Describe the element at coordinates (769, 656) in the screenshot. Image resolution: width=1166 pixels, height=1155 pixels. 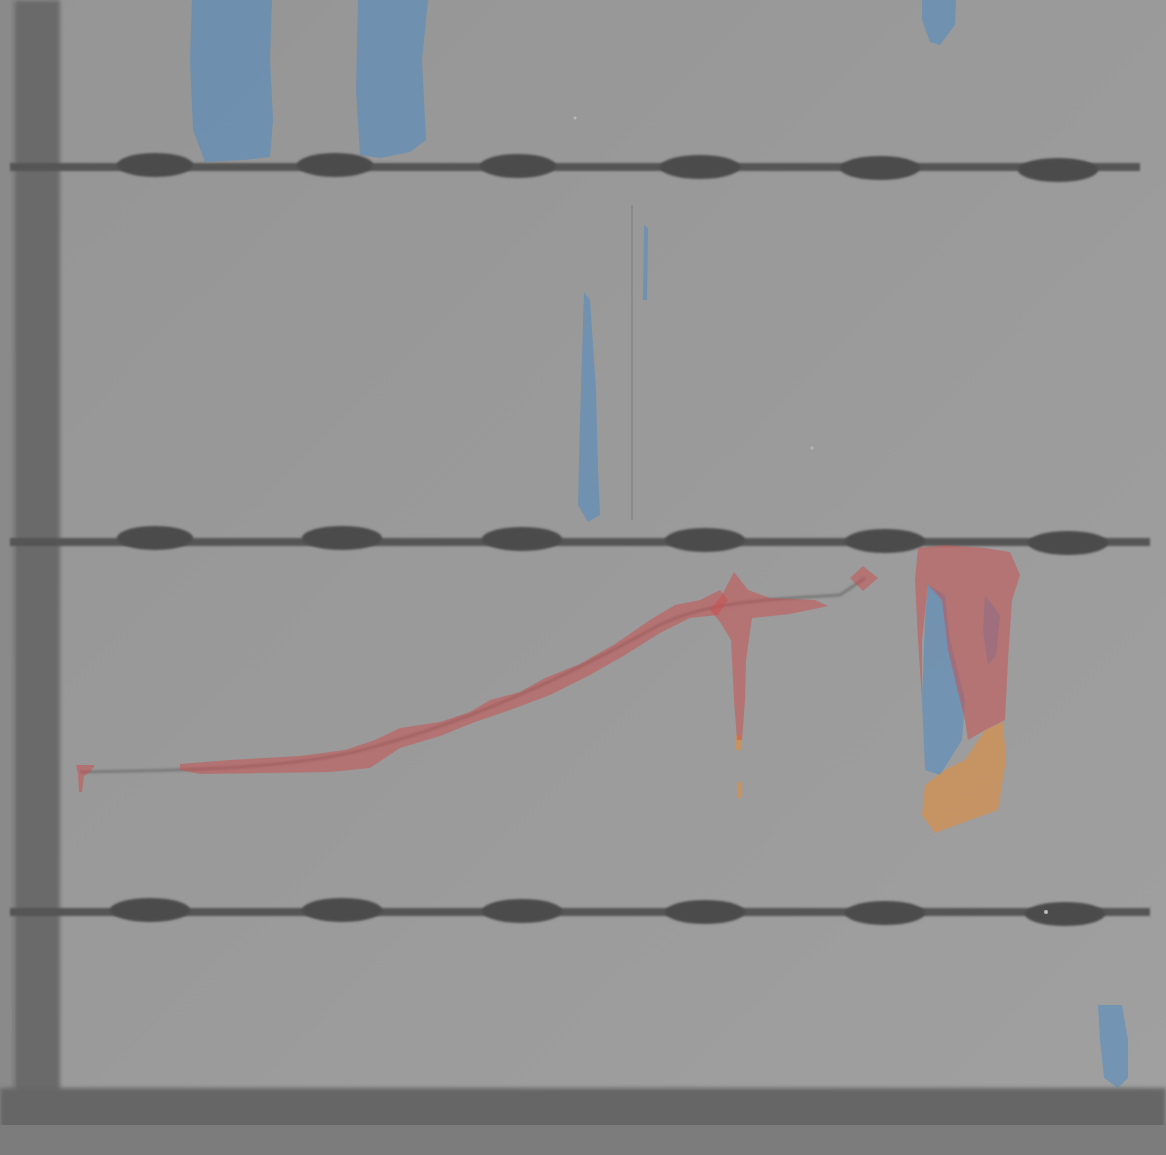
I see `red-cross` at that location.